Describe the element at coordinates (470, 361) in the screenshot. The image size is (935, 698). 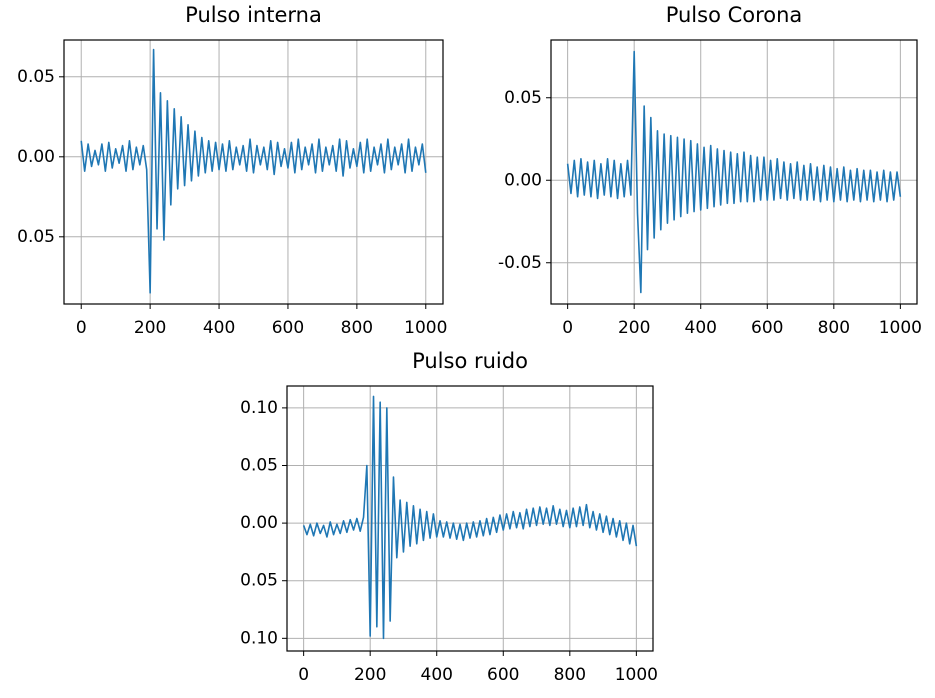
I see `chart-title: Pulso ruido` at that location.